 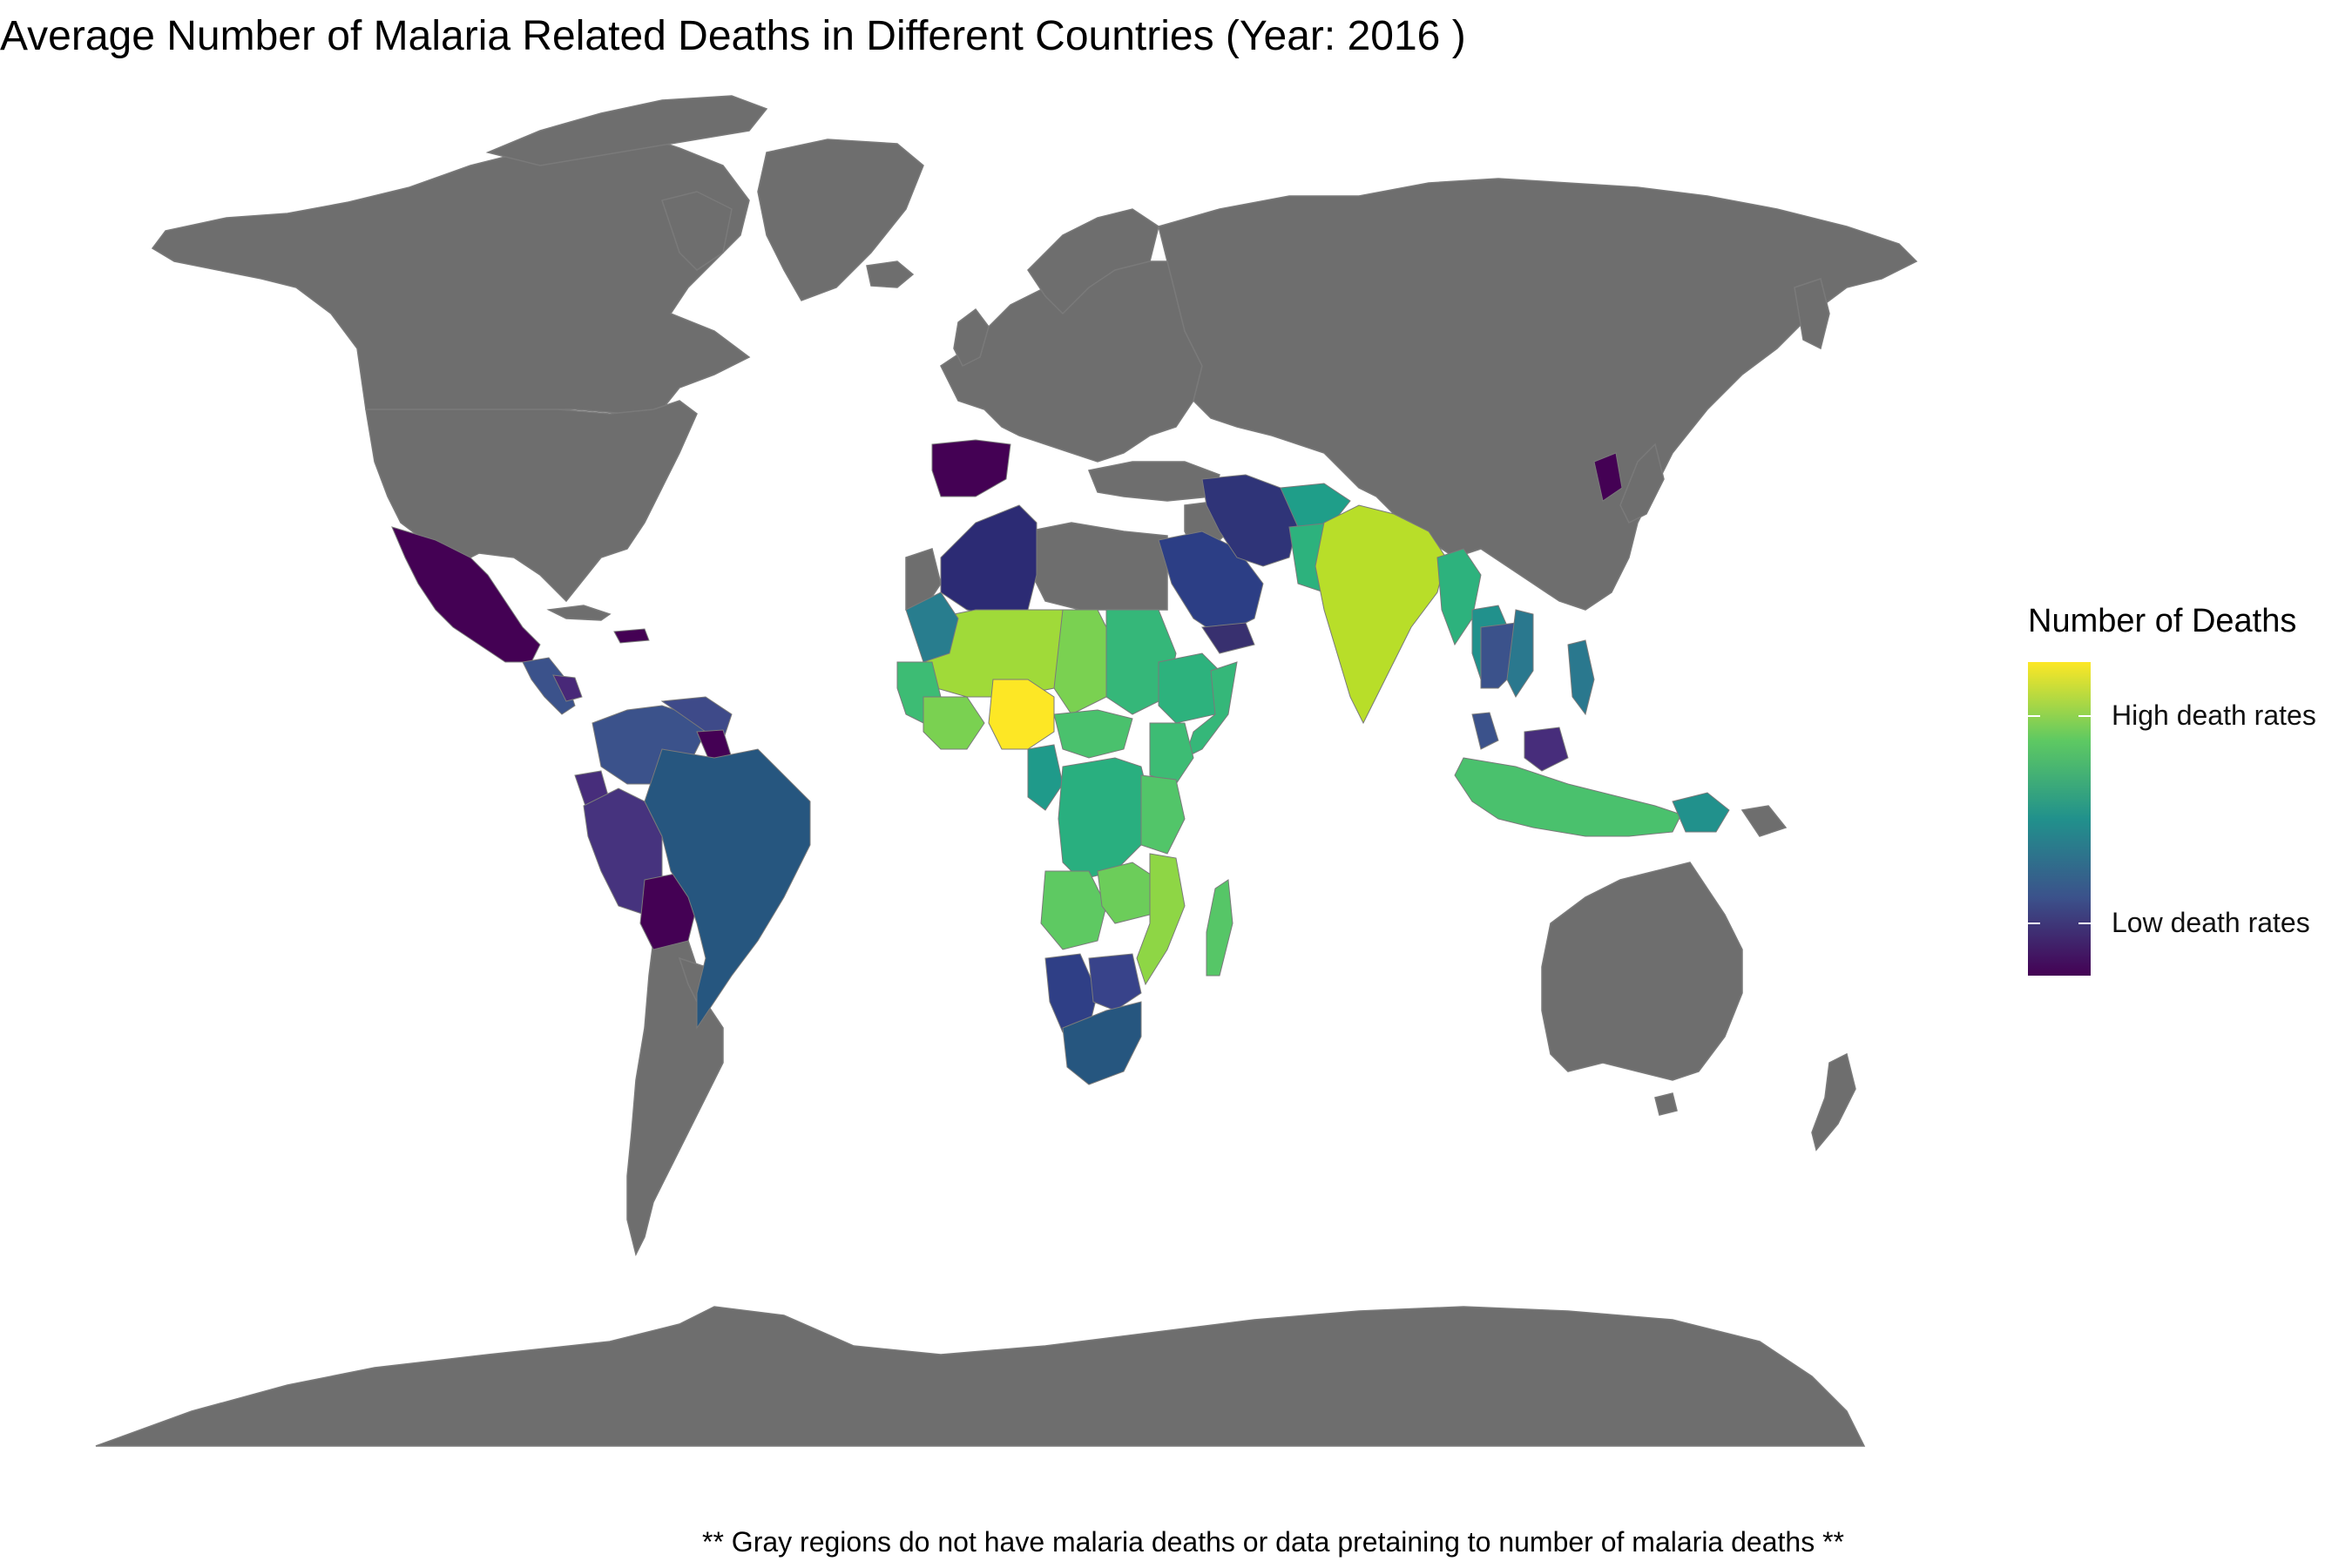 What do you see at coordinates (972, 338) in the screenshot?
I see `region-uk` at bounding box center [972, 338].